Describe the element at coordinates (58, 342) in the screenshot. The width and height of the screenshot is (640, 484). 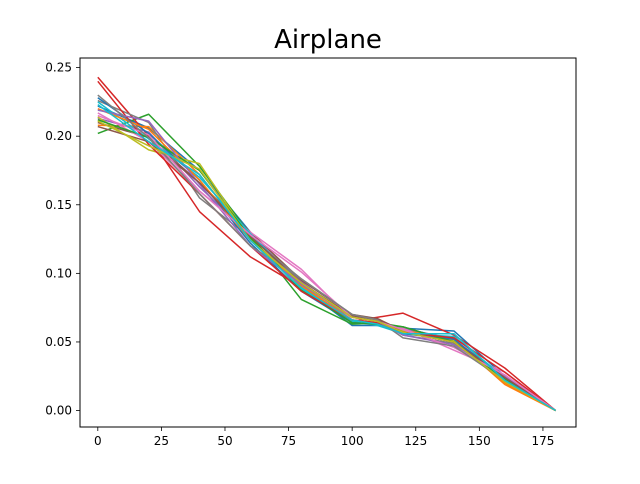
I see `y-tick-label: 0.05` at that location.